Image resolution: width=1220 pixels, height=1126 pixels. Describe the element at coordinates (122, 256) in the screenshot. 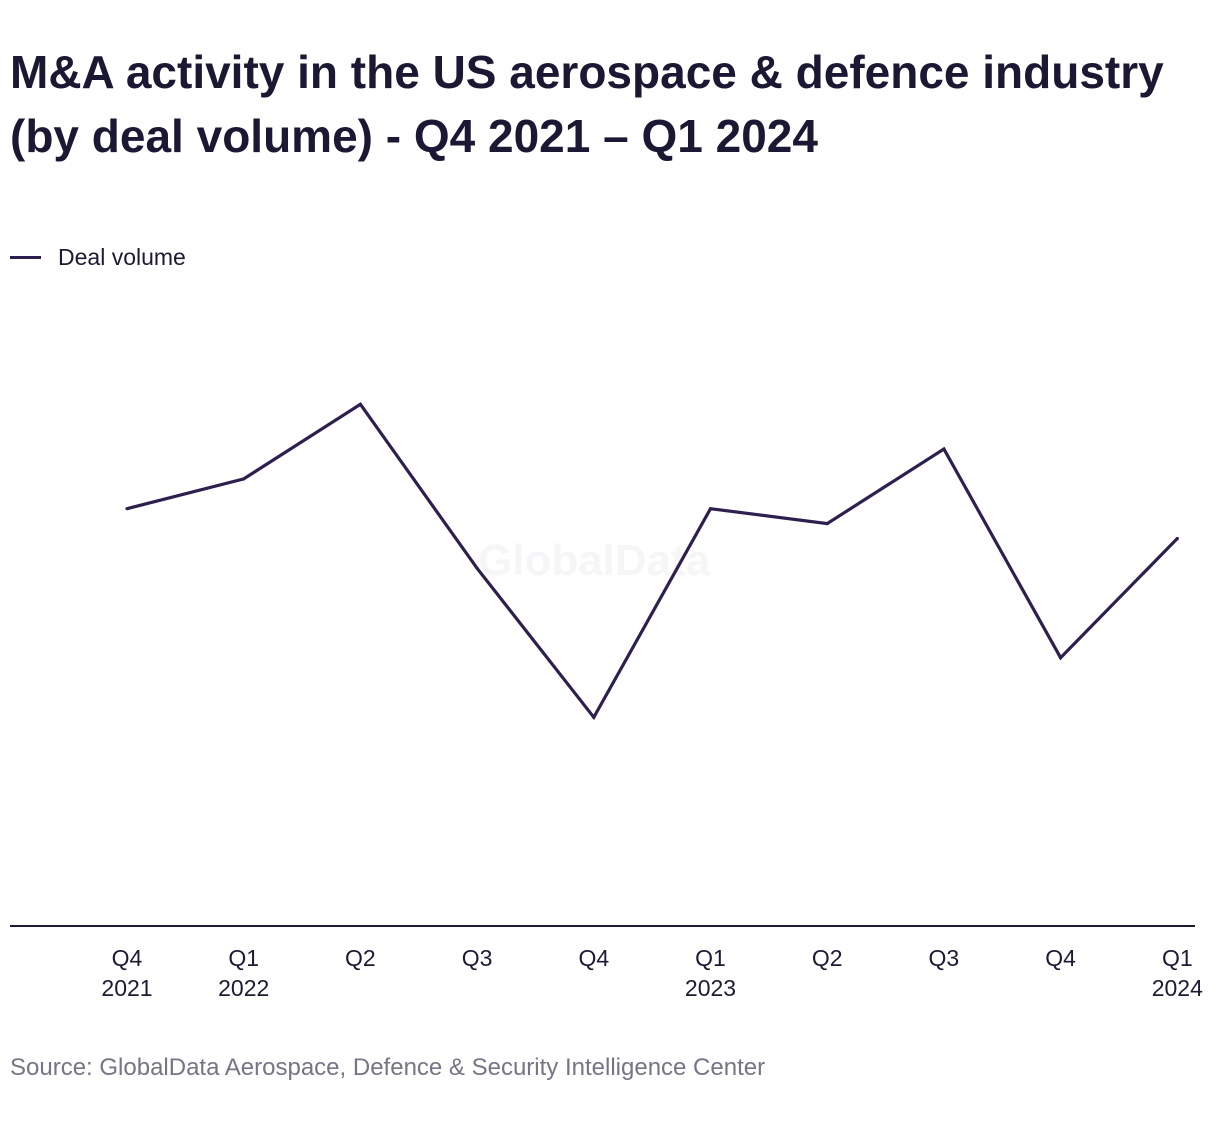

I see `legend-label: Deal volume` at that location.